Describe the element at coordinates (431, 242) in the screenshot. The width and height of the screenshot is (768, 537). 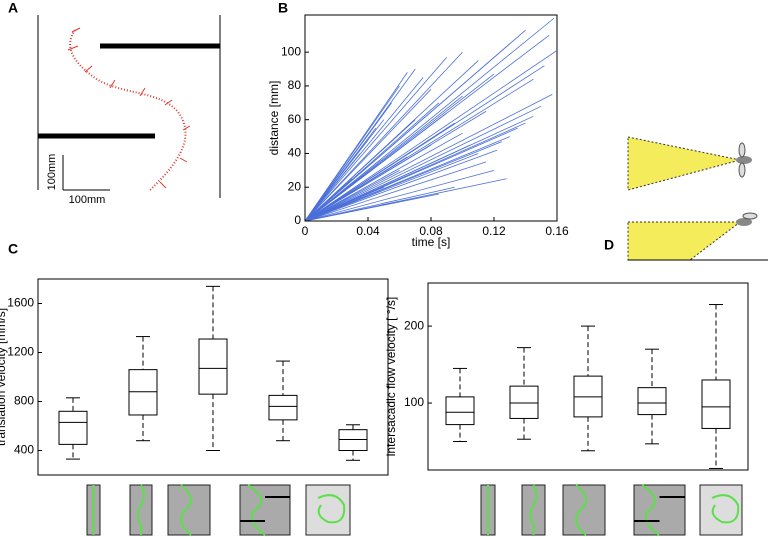
I see `x-axis-label: time [s]` at that location.